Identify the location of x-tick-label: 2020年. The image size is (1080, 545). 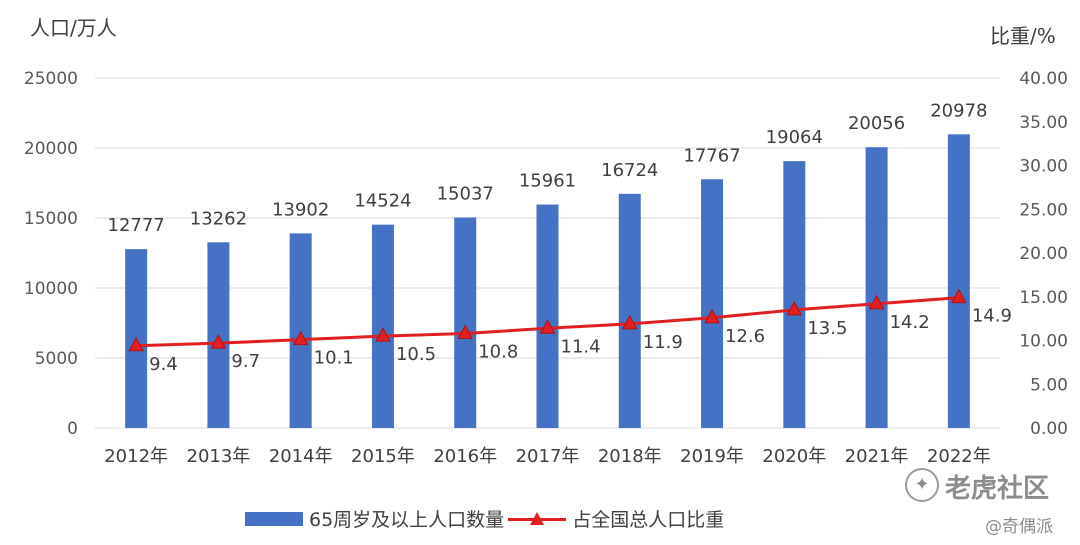
(794, 456).